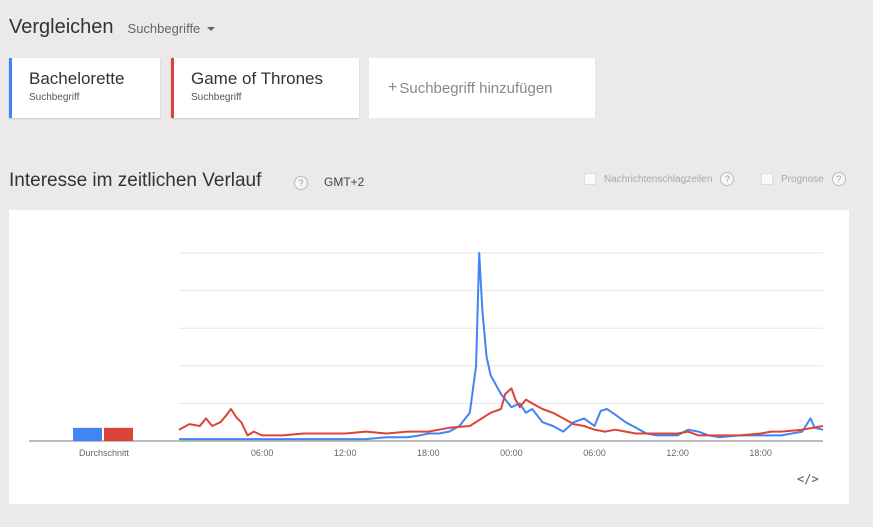 This screenshot has width=873, height=527. I want to click on forecast-label: Prognose, so click(802, 179).